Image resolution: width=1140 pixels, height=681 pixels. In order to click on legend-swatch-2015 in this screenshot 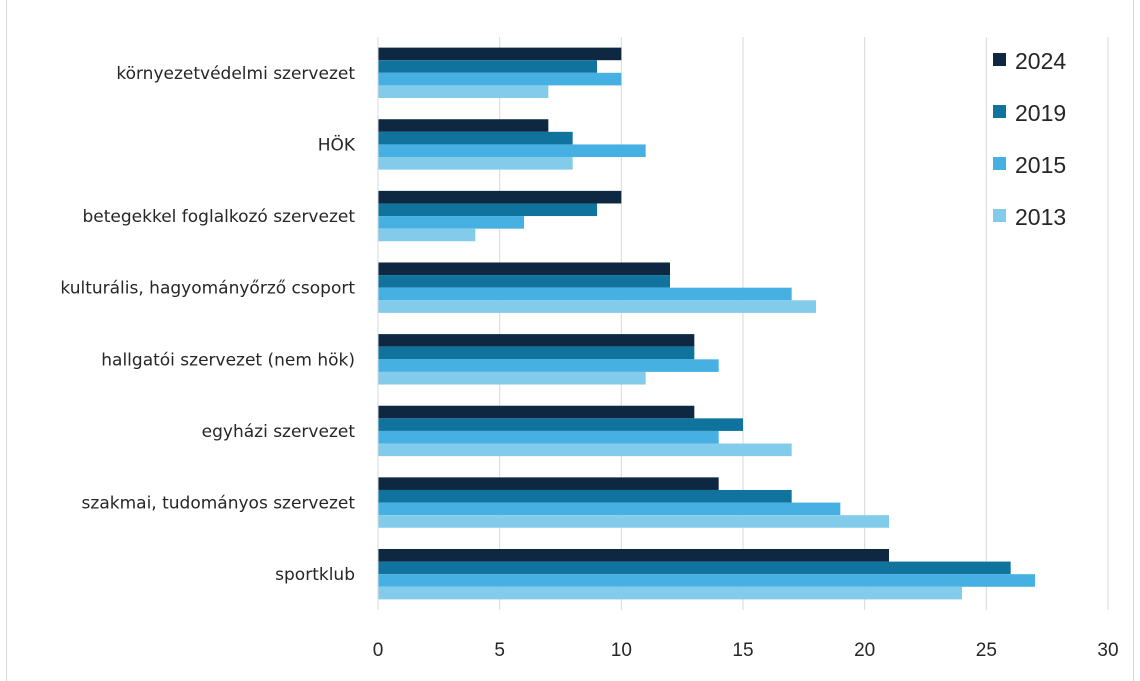, I will do `click(999, 163)`.